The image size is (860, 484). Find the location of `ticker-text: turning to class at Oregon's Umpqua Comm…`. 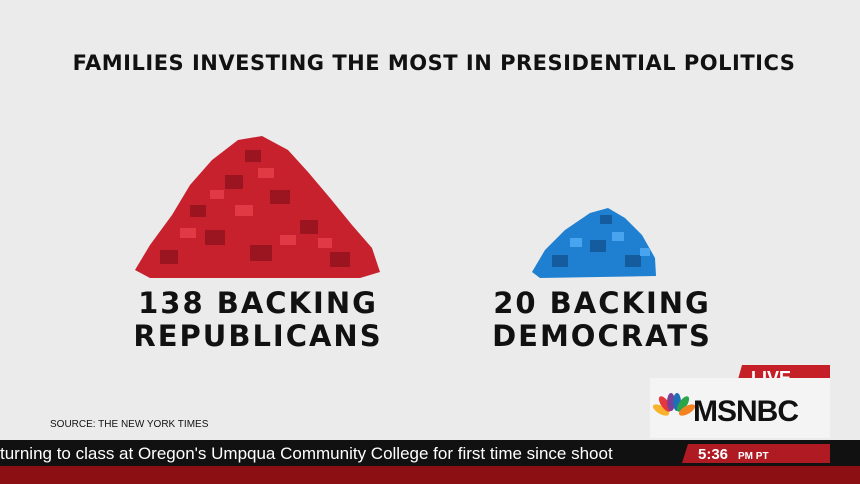

ticker-text: turning to class at Oregon's Umpqua Comm… is located at coordinates (306, 453).